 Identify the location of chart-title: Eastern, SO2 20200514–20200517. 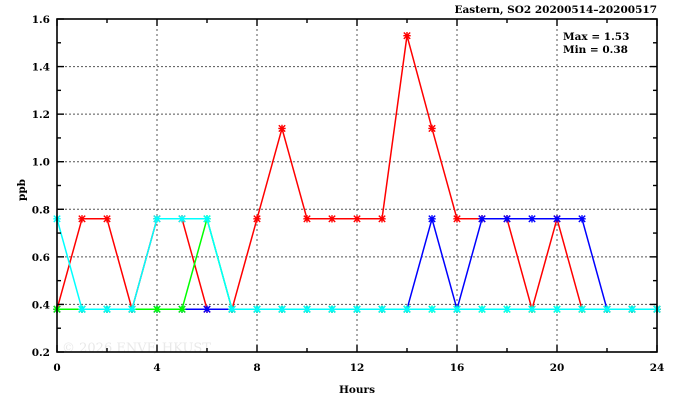
(555, 10).